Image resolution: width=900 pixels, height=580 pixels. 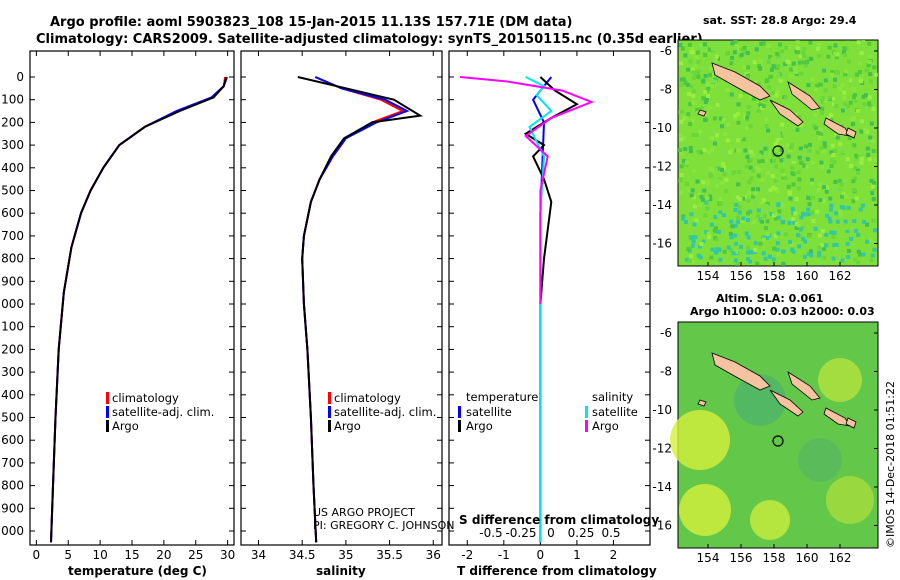 What do you see at coordinates (360, 309) in the screenshot?
I see `series-line-argo` at bounding box center [360, 309].